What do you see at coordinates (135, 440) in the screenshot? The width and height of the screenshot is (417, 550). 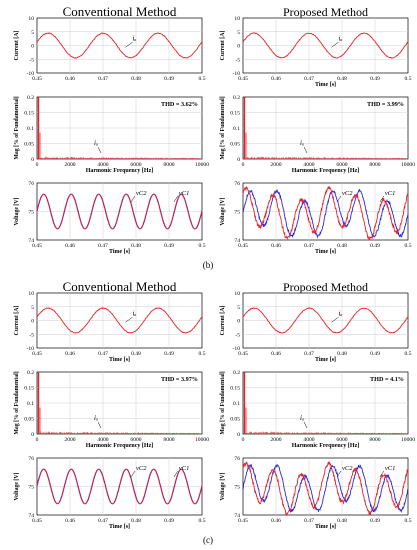 I see `x-tick-label: 6000` at bounding box center [135, 440].